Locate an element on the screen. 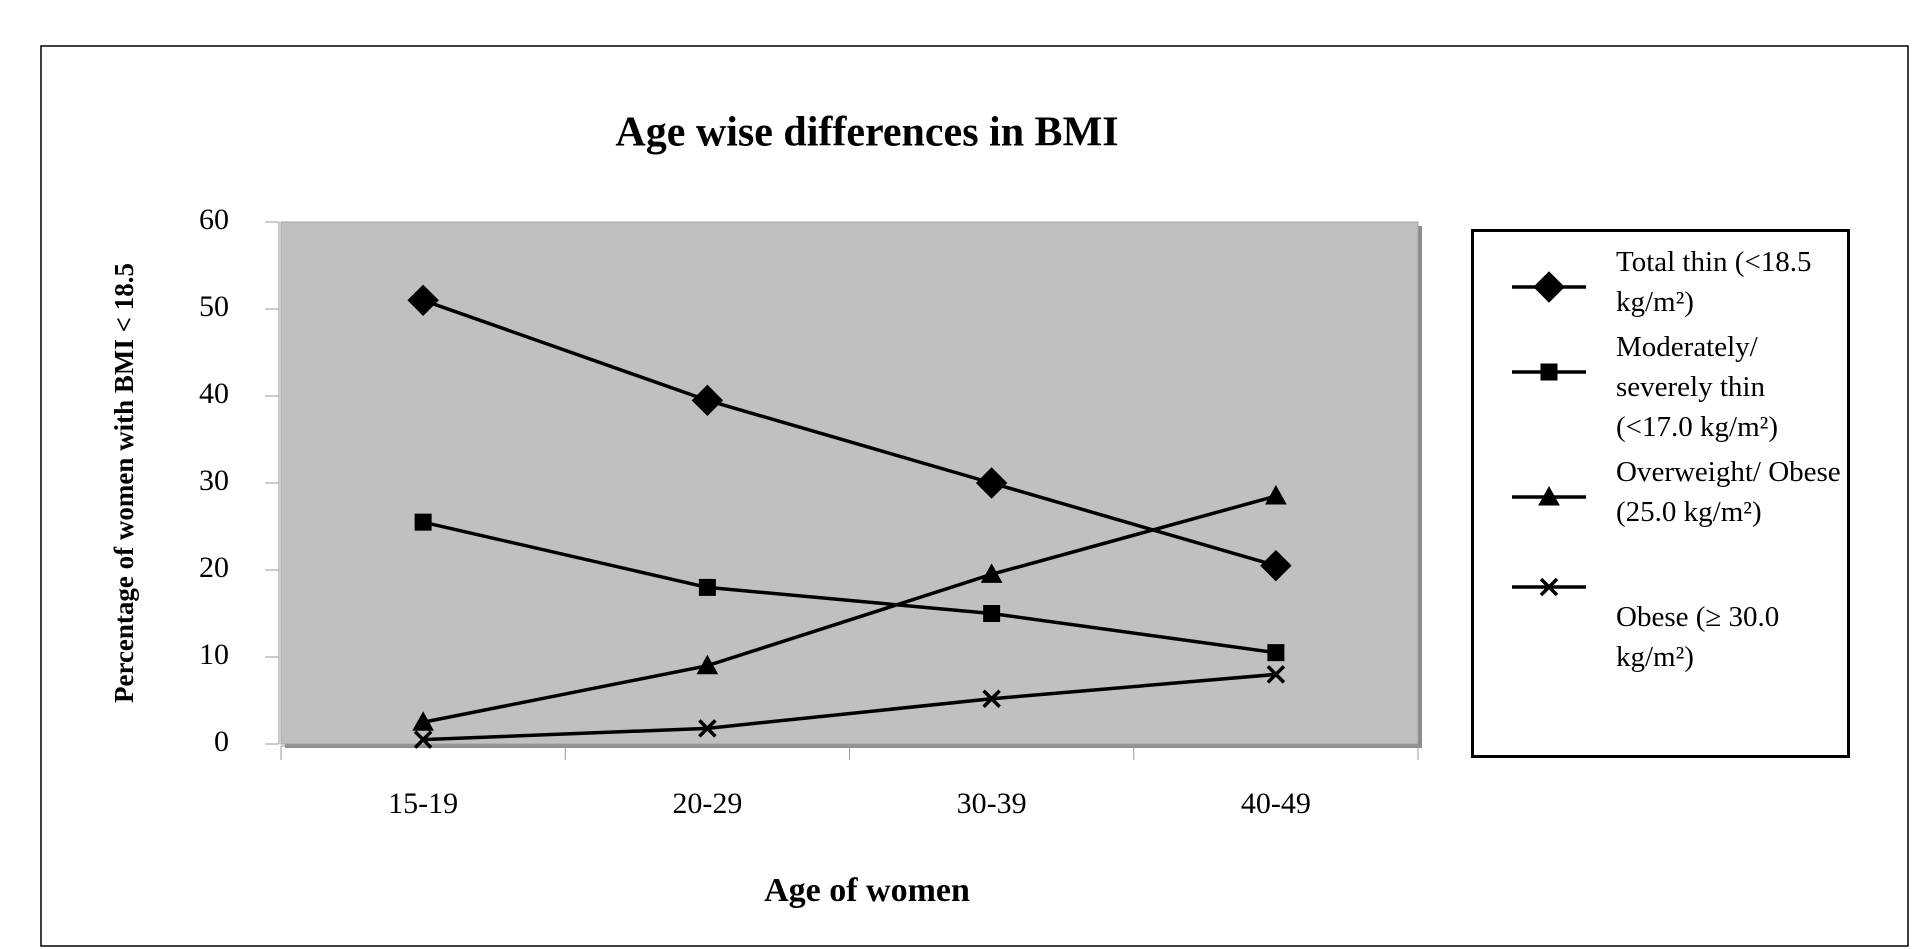 This screenshot has width=1924, height=949. x-axis-title: Age of women is located at coordinates (867, 890).